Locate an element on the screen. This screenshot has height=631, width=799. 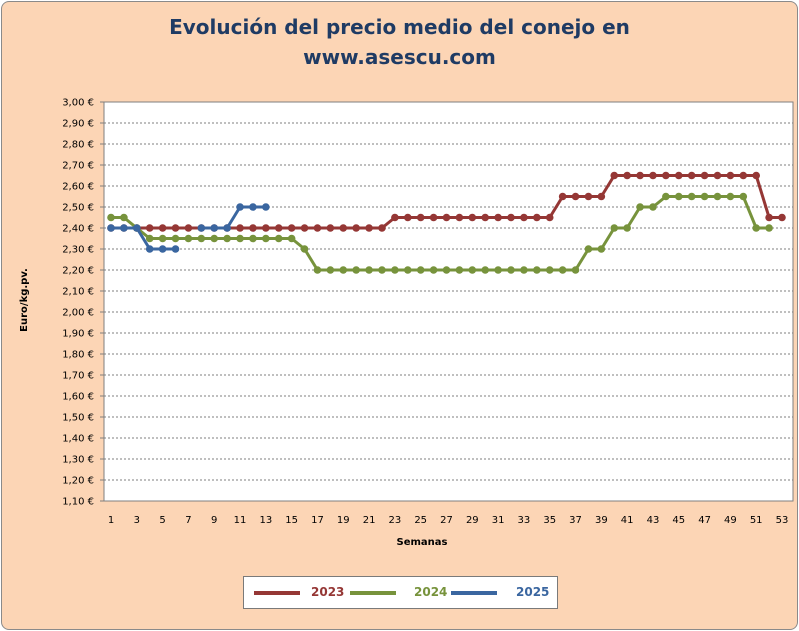
y-tick-label: 2,00 € is located at coordinates (78, 313).